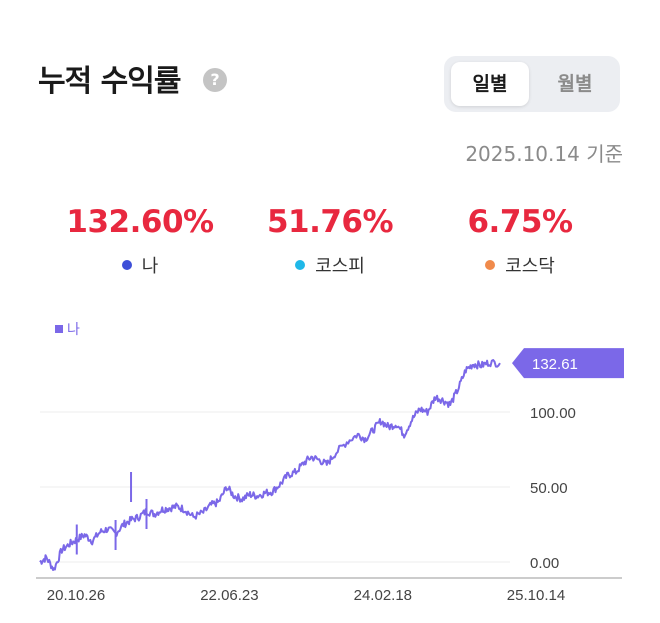 This screenshot has height=623, width=660. Describe the element at coordinates (549, 488) in the screenshot. I see `y-tick-label: 50.00` at that location.